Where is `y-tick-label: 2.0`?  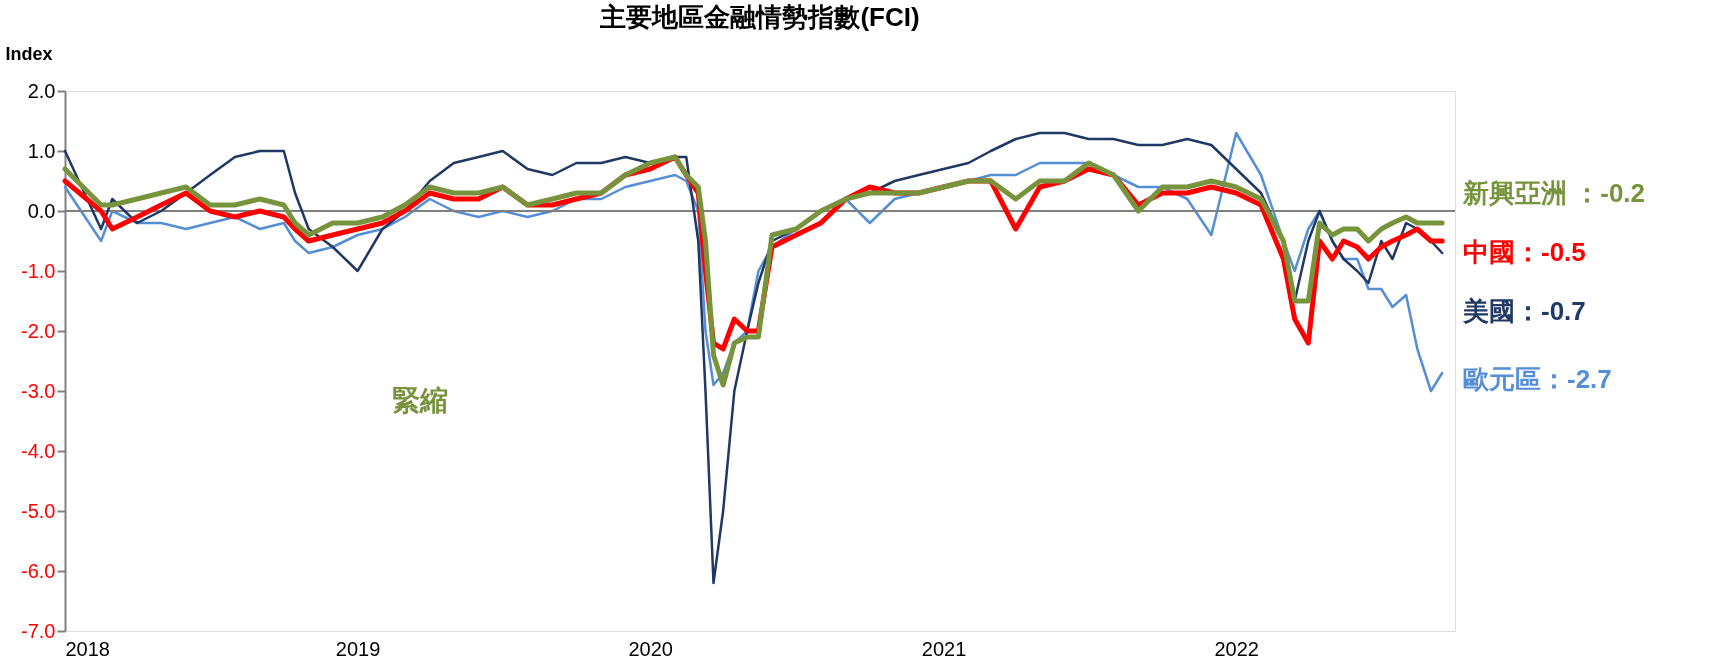 y-tick-label: 2.0 is located at coordinates (41, 90).